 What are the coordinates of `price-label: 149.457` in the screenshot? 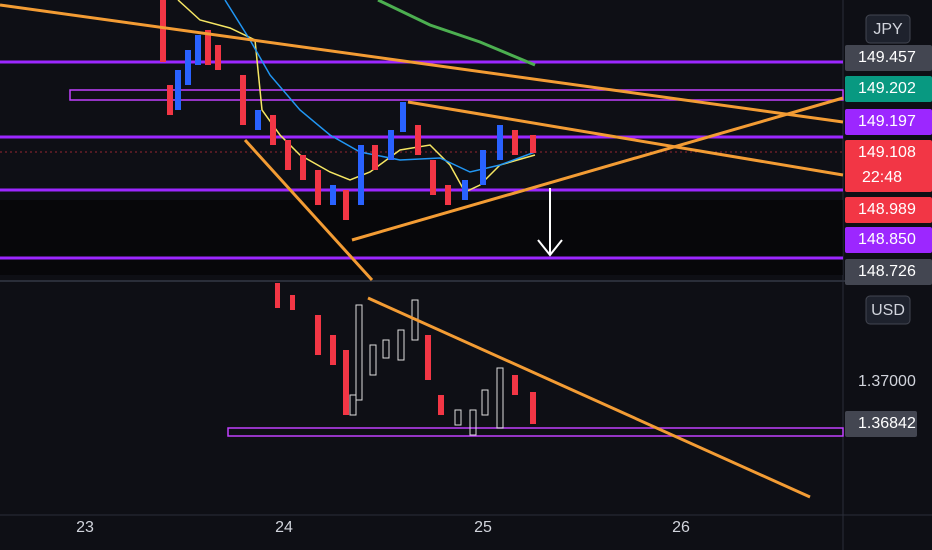 It's located at (887, 57).